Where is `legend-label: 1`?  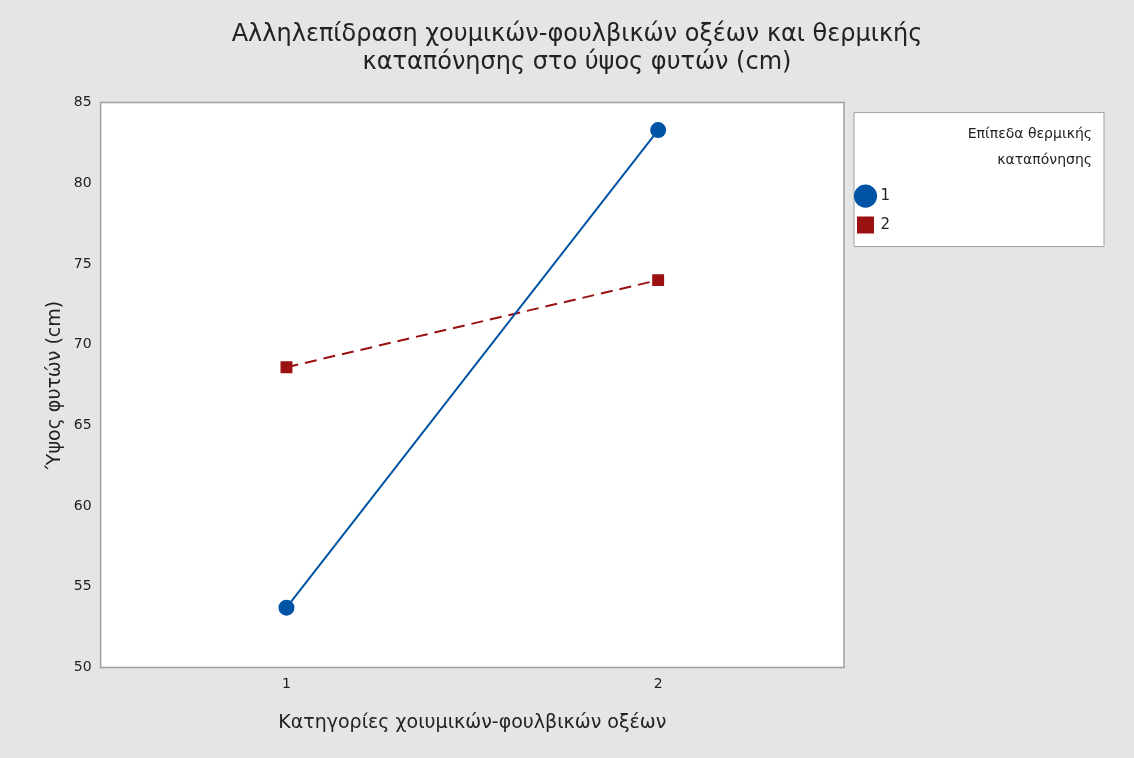 legend-label: 1 is located at coordinates (885, 194).